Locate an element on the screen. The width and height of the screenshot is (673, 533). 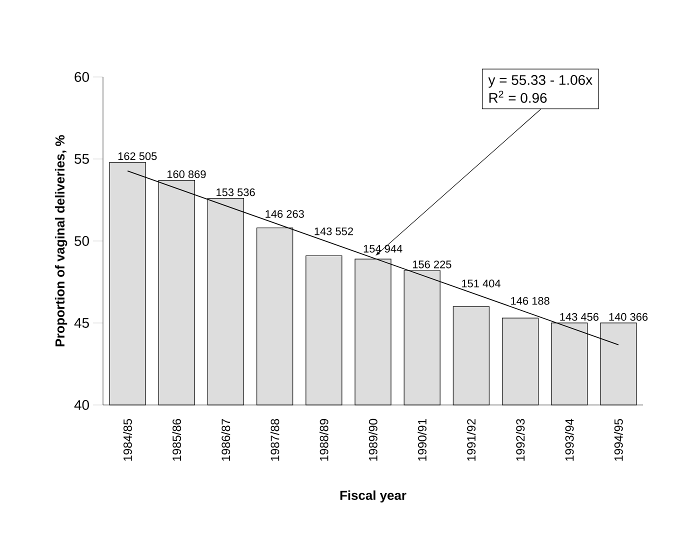
x-axis-title: Fiscal year is located at coordinates (373, 496).